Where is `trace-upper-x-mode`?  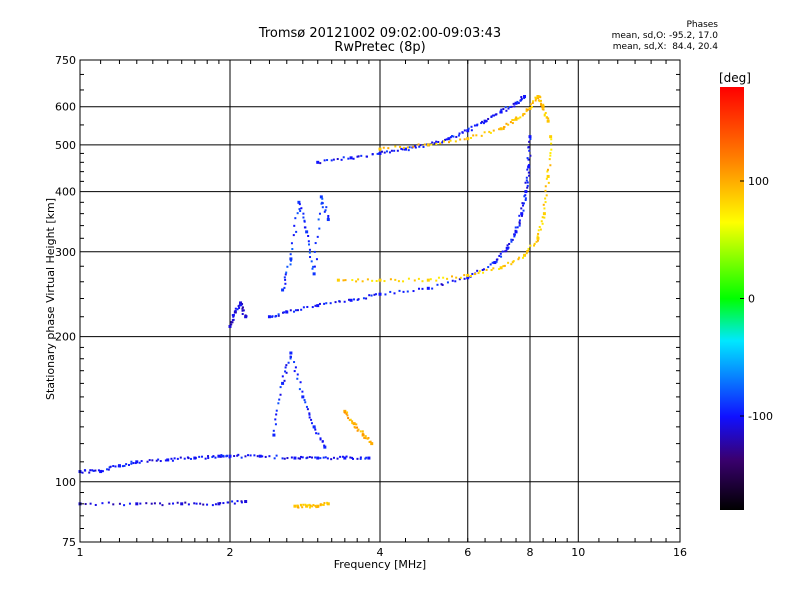 trace-upper-x-mode is located at coordinates (464, 122).